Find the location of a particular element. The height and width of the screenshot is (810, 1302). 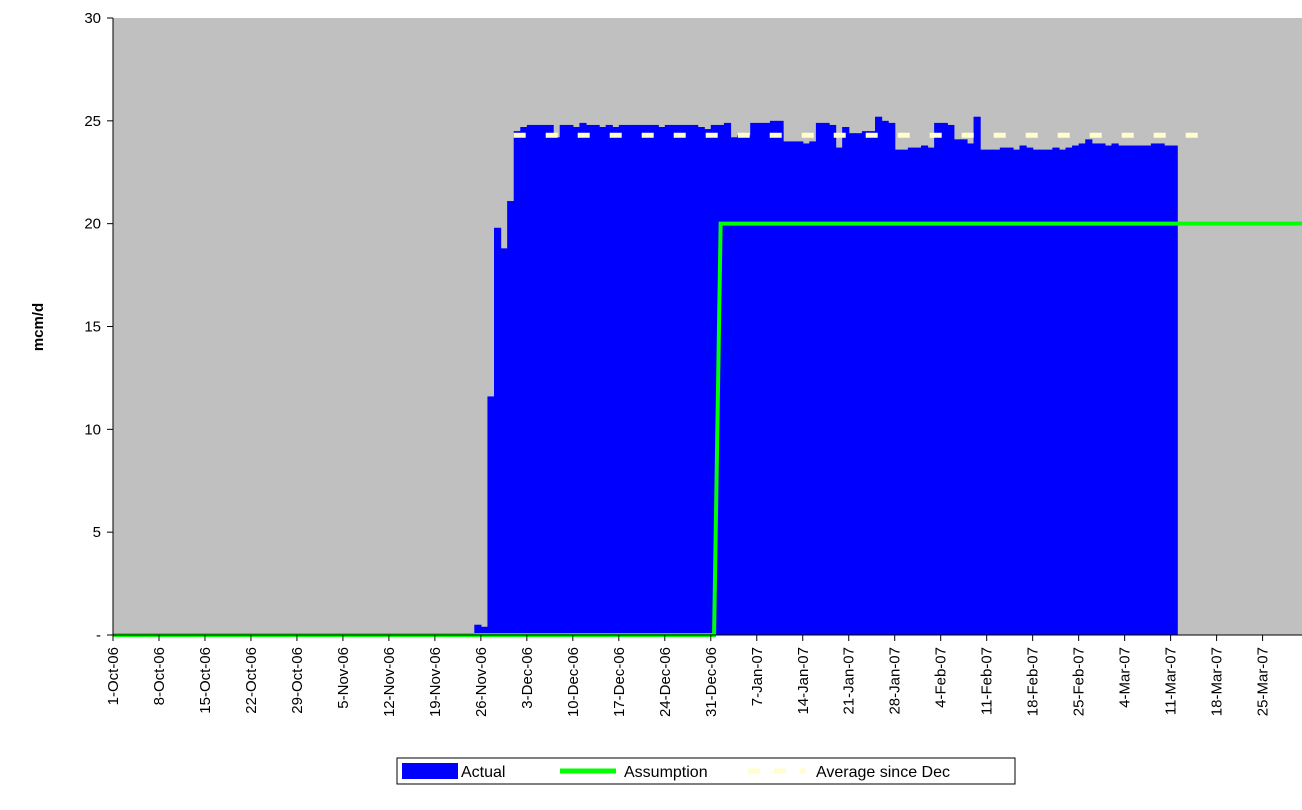

x-tick-label: 25-Mar-07 is located at coordinates (1263, 681).